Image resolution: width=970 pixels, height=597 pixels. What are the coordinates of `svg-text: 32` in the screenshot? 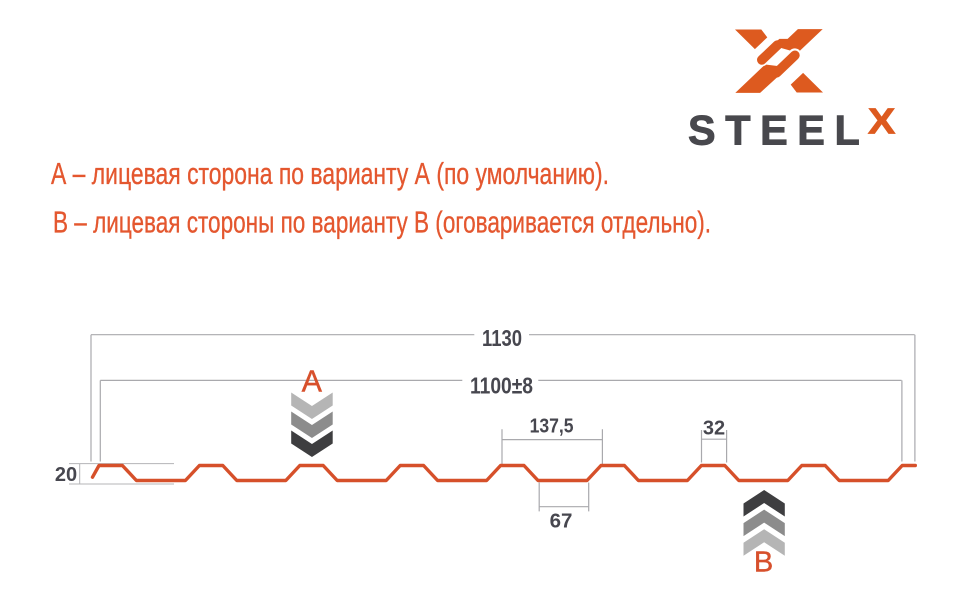 It's located at (714, 429).